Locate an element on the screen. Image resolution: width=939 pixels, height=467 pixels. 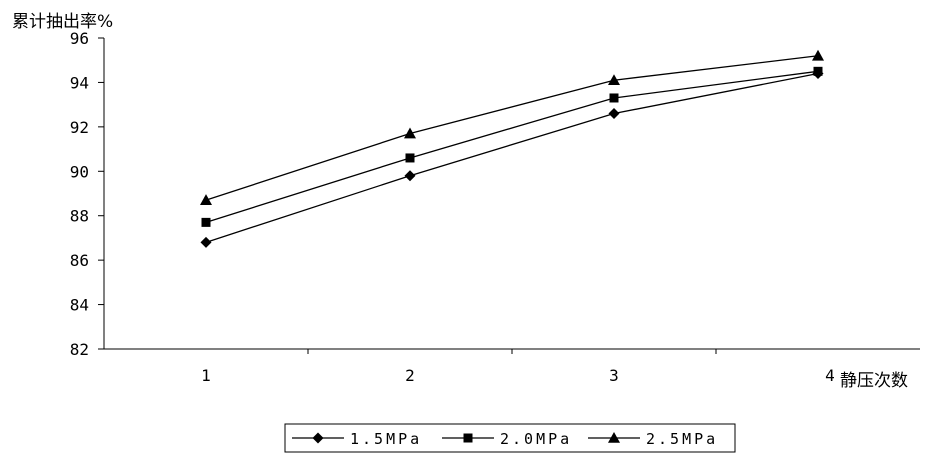
x-tick-label: 1 is located at coordinates (206, 375).